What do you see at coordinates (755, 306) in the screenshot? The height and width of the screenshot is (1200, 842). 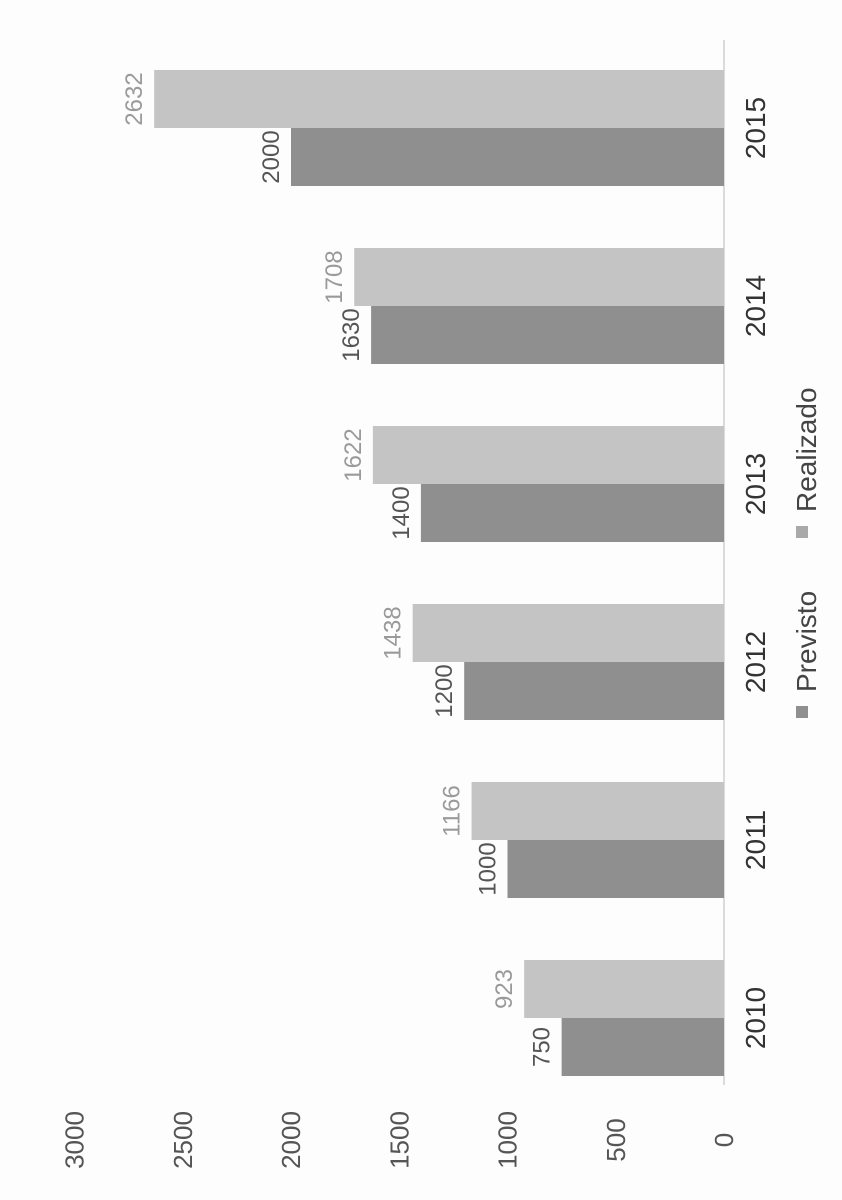 I see `category-label: 2014` at bounding box center [755, 306].